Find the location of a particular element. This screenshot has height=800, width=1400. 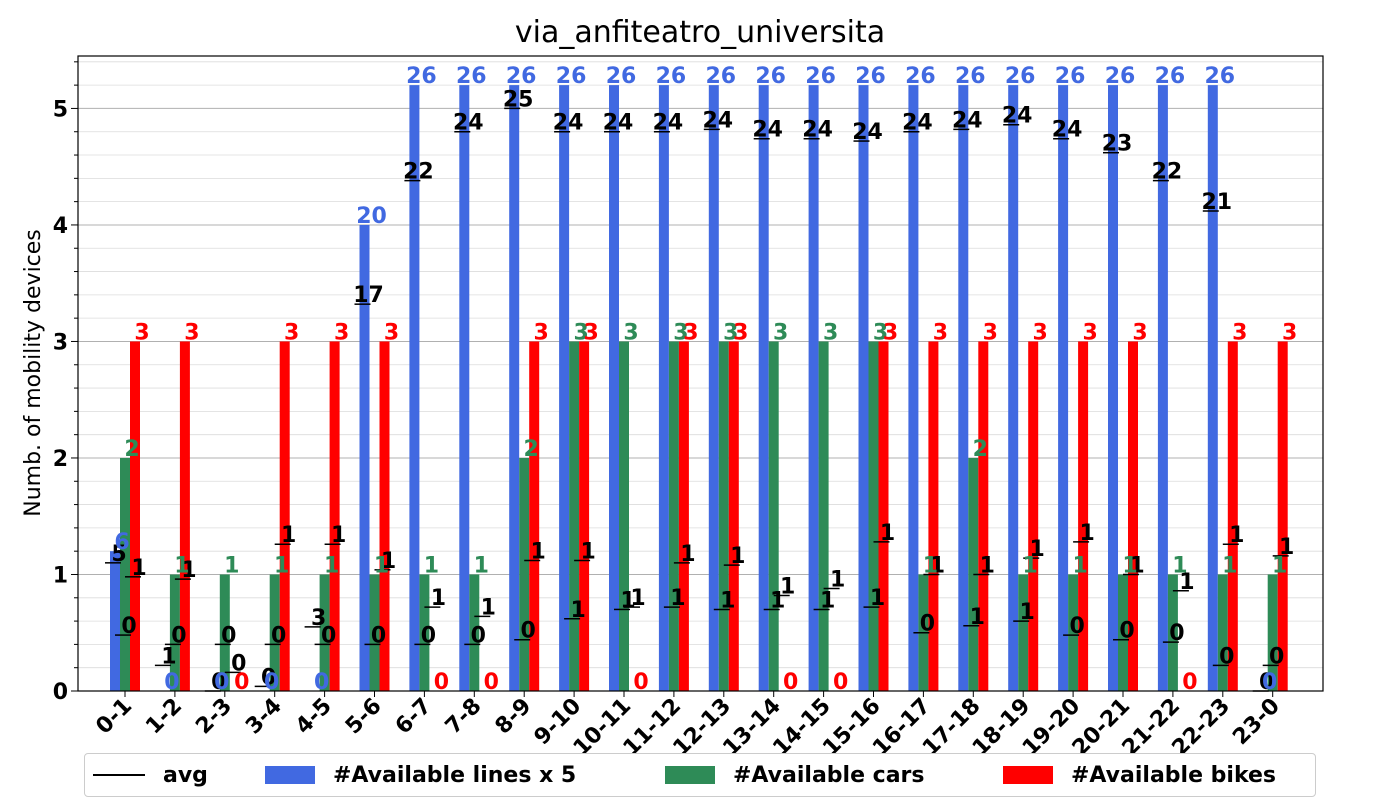

y-tick-label: 2 is located at coordinates (60, 459).